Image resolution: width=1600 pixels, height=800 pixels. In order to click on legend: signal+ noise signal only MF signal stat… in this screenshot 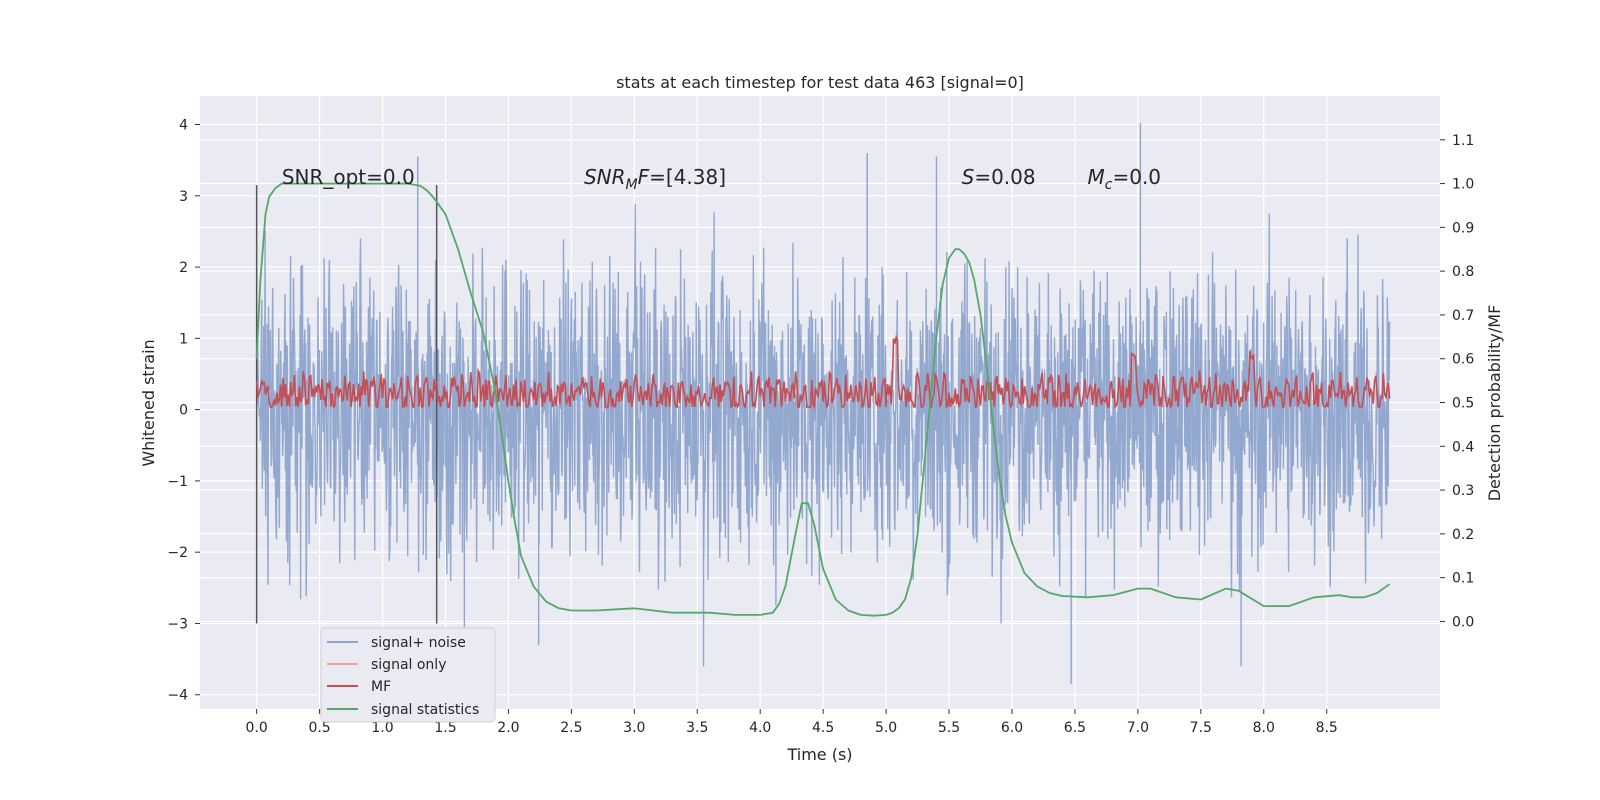, I will do `click(408, 675)`.